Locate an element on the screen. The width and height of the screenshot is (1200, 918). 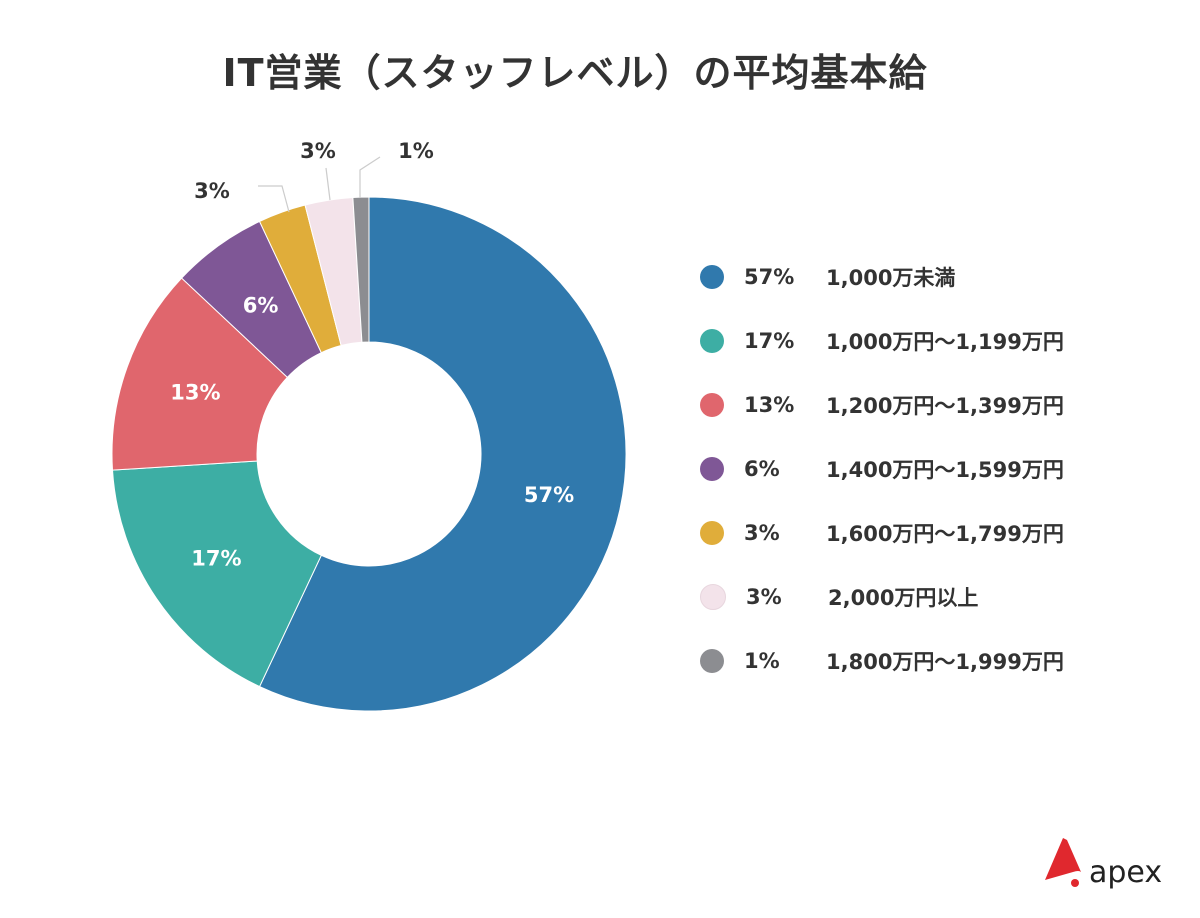
logo-text: apex is located at coordinates (1126, 872).